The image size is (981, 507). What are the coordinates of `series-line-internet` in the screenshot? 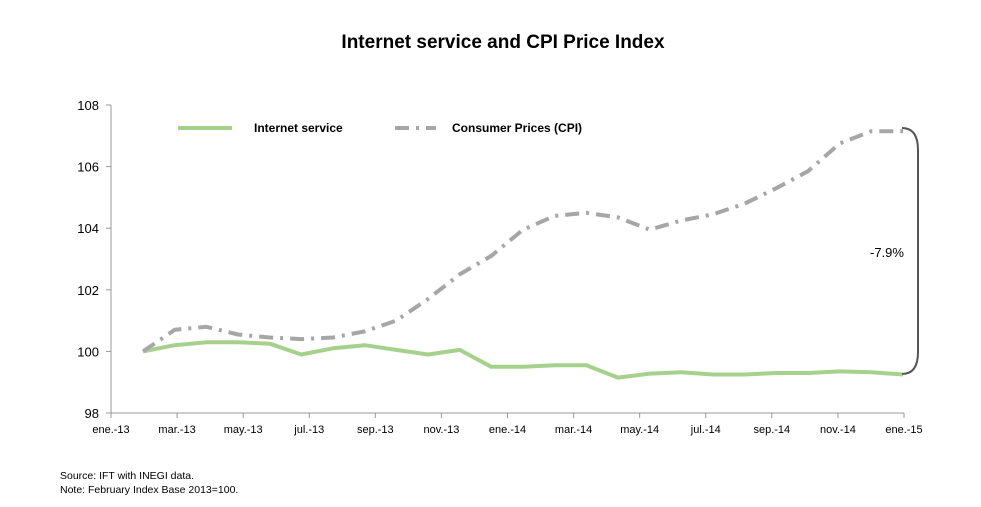 It's located at (523, 360).